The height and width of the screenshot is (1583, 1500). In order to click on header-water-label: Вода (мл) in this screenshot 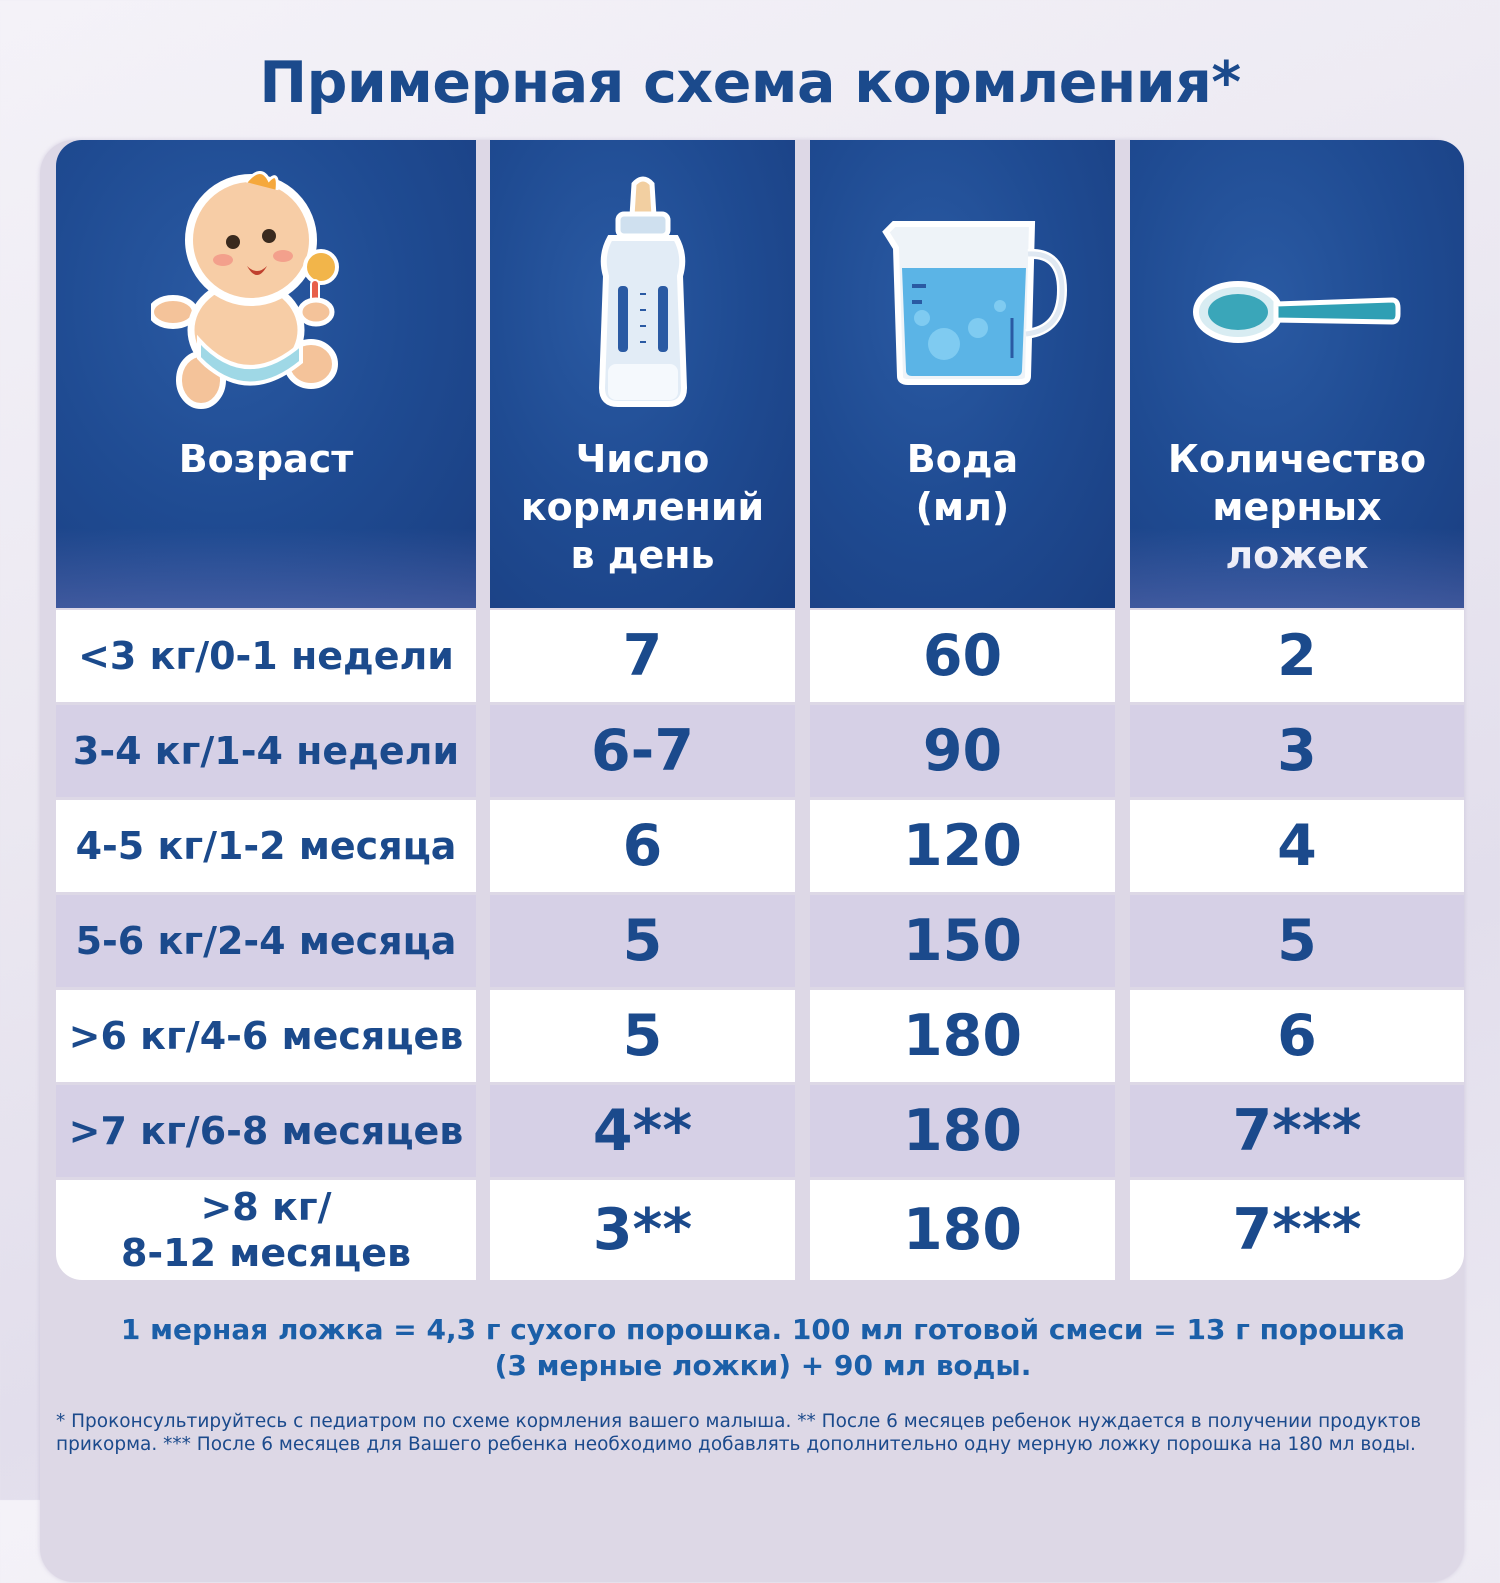, I will do `click(962, 483)`.